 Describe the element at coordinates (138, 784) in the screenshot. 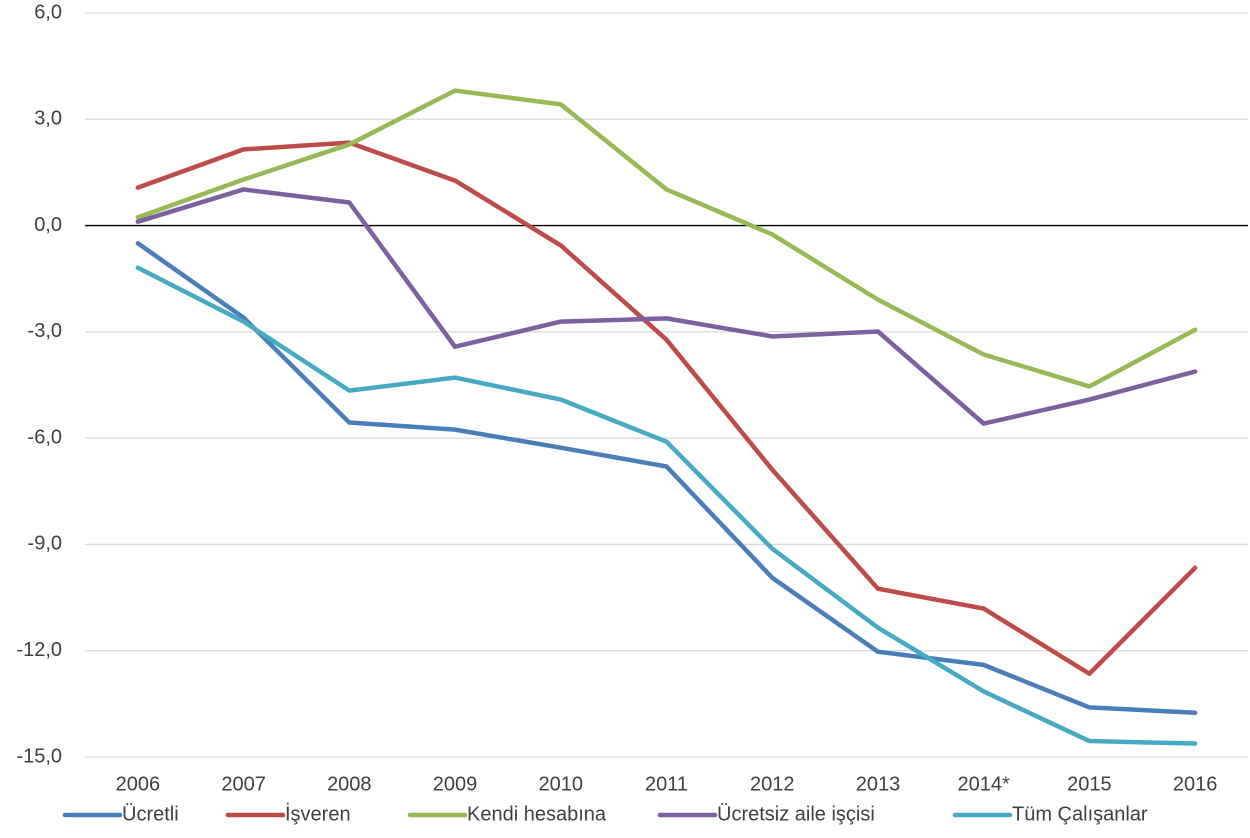

I see `x-tick-label: 2006` at that location.